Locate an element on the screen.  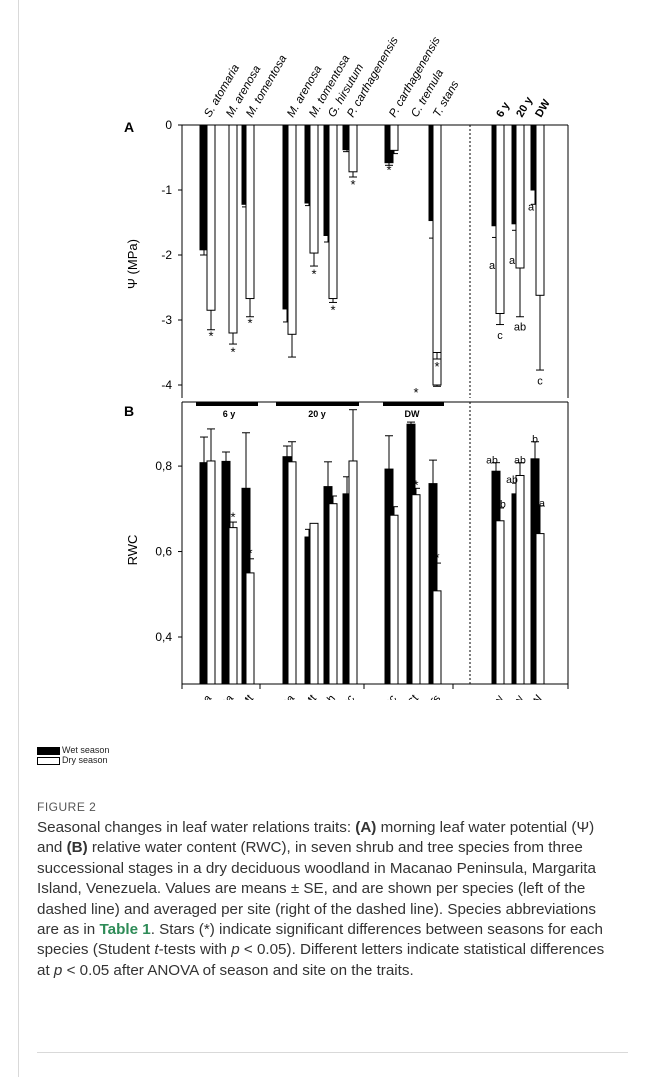
bottom-divider is located at coordinates (332, 1052).